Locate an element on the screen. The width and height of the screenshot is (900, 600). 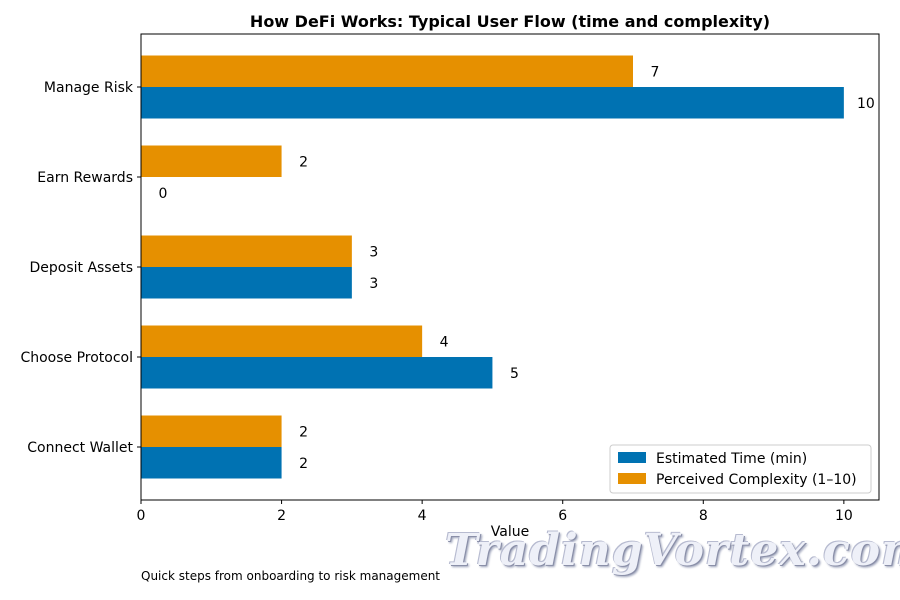
bar-value-label: 0 is located at coordinates (163, 194).